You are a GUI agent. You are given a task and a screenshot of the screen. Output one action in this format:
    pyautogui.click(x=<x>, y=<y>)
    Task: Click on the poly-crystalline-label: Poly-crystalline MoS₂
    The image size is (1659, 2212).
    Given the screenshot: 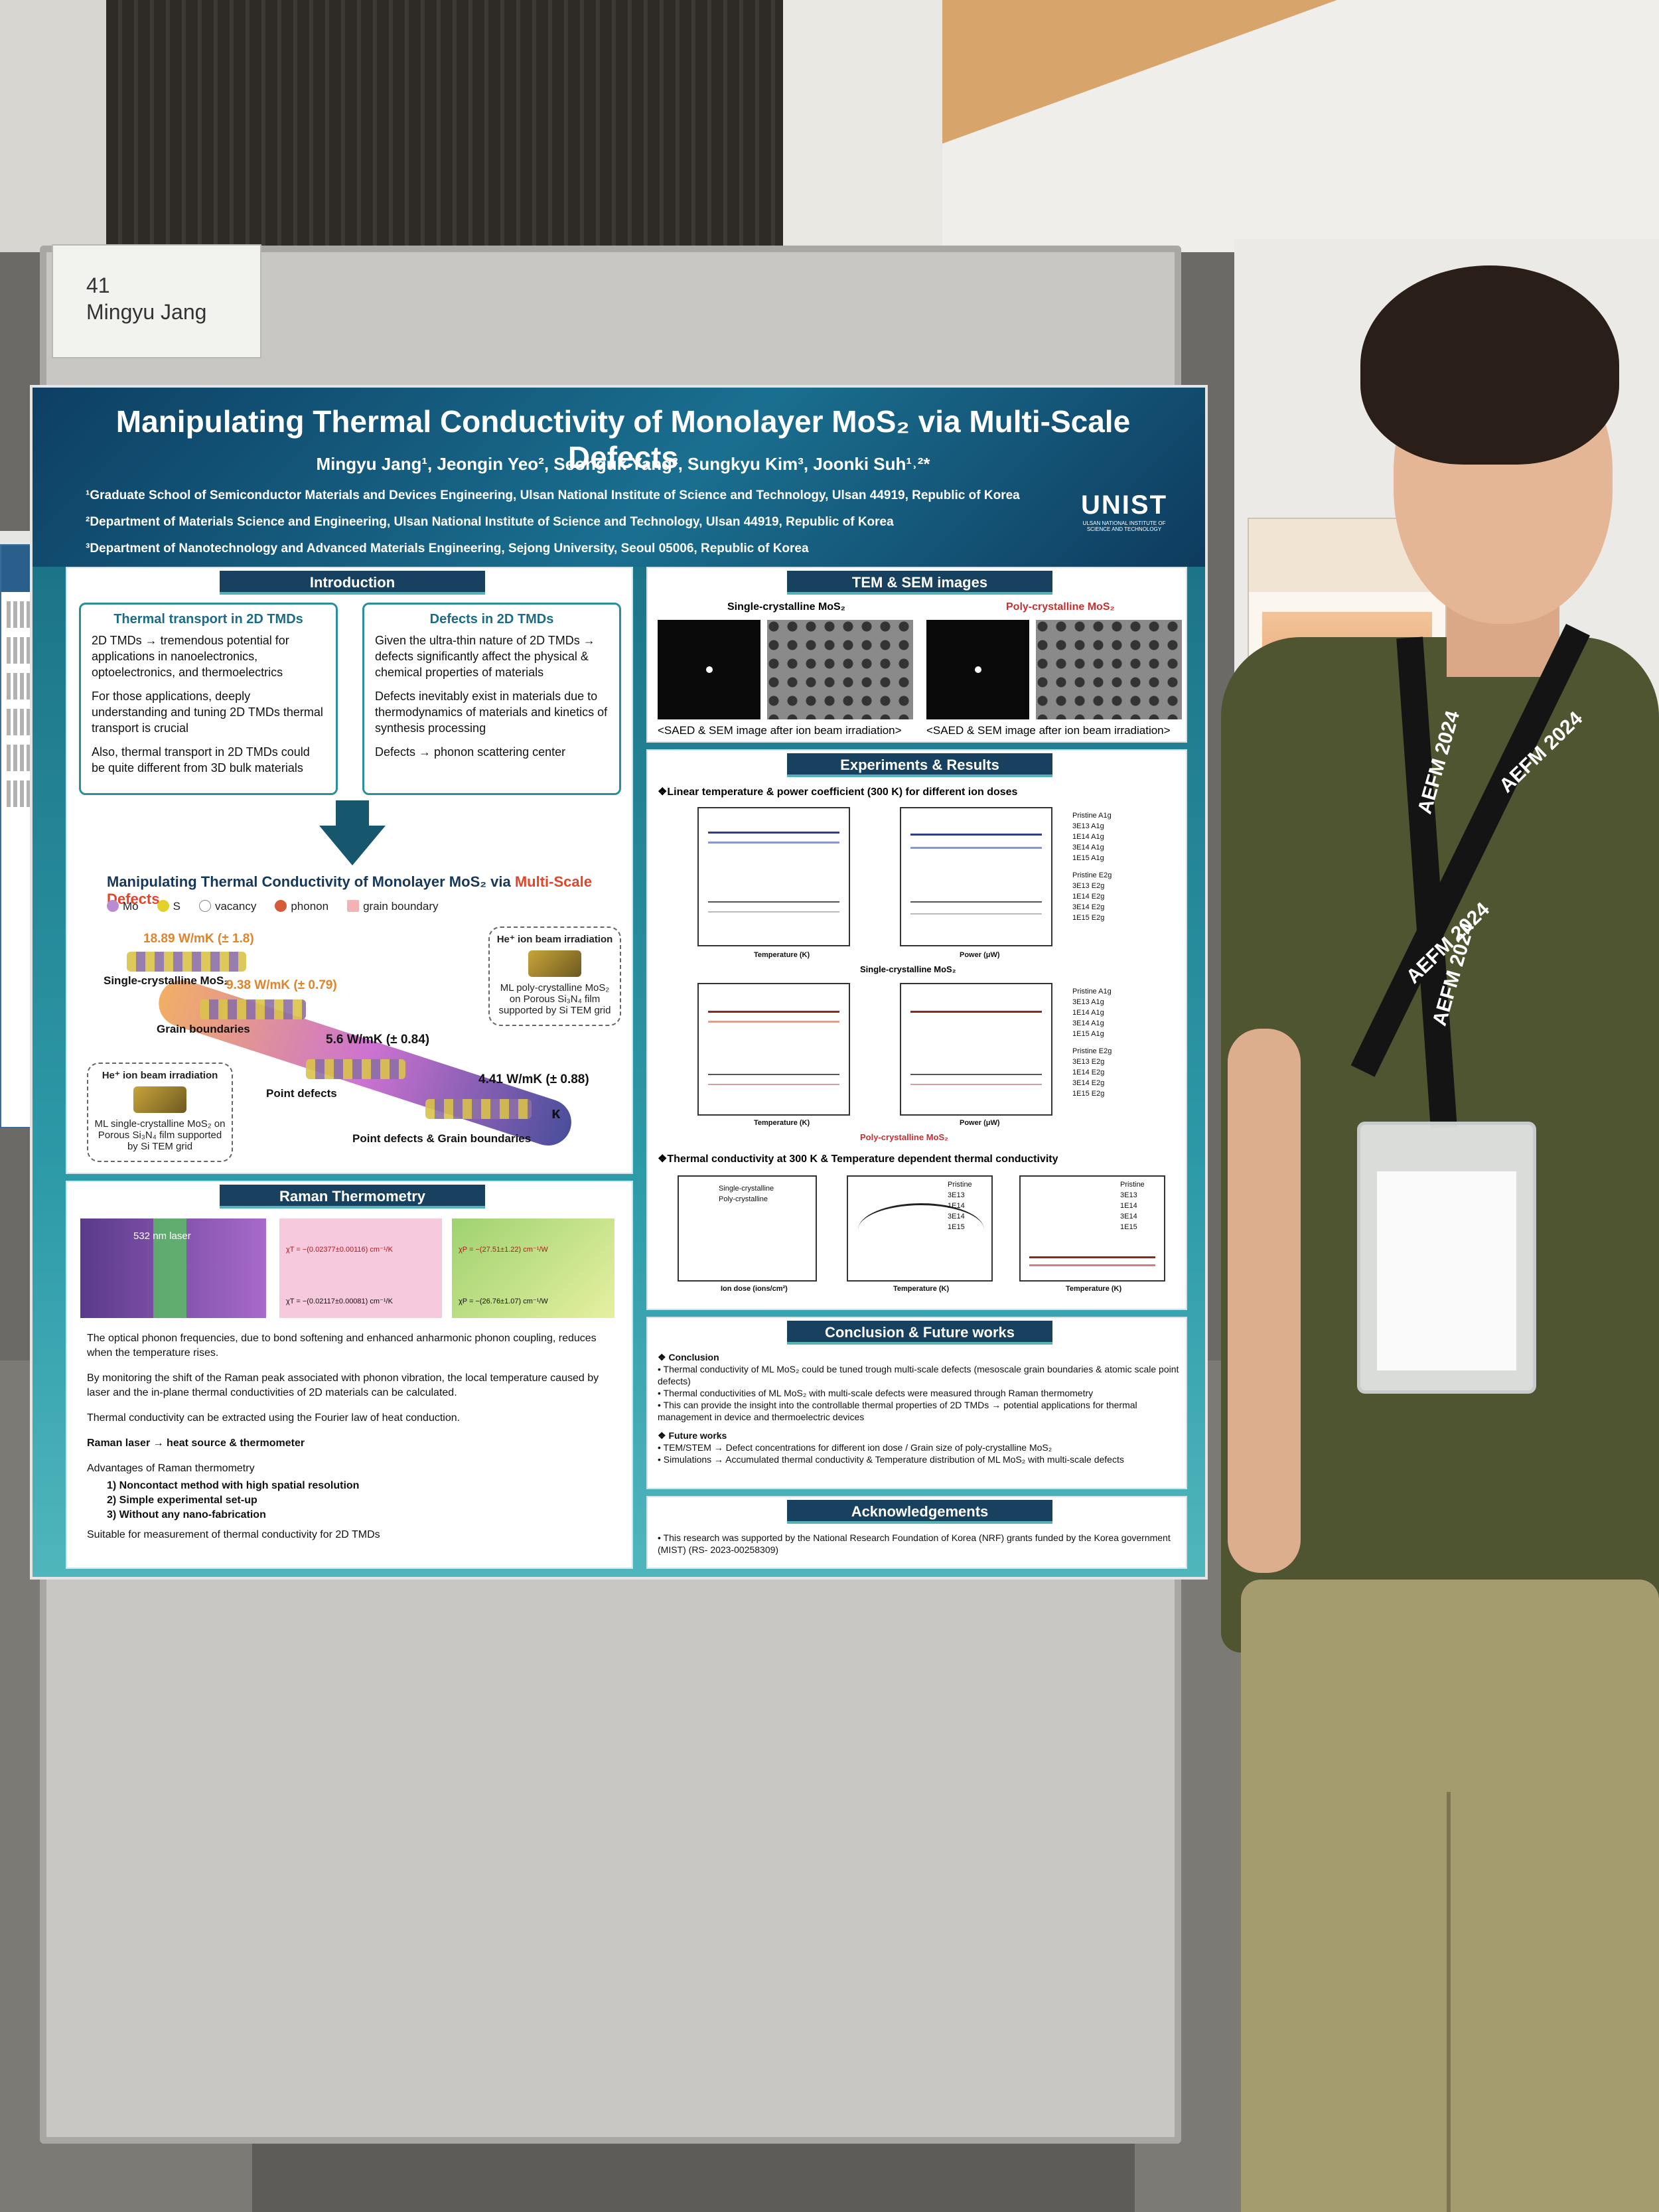 What is the action you would take?
    pyautogui.click(x=1060, y=607)
    